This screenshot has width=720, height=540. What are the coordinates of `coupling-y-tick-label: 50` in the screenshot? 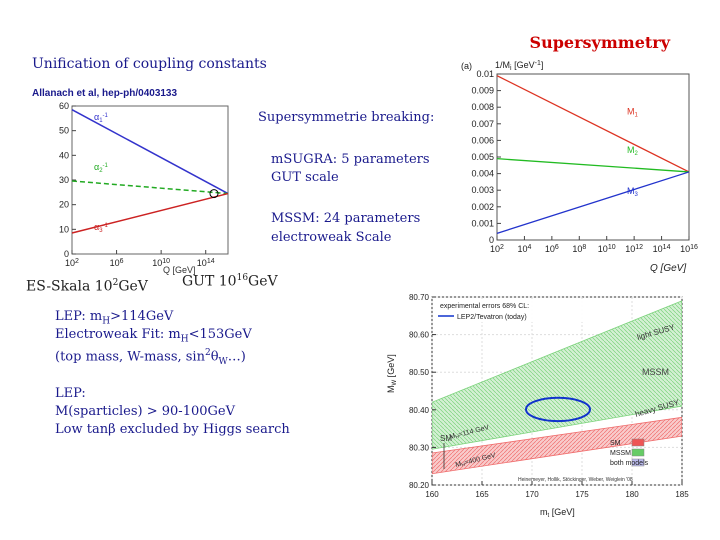 It's located at (64, 131).